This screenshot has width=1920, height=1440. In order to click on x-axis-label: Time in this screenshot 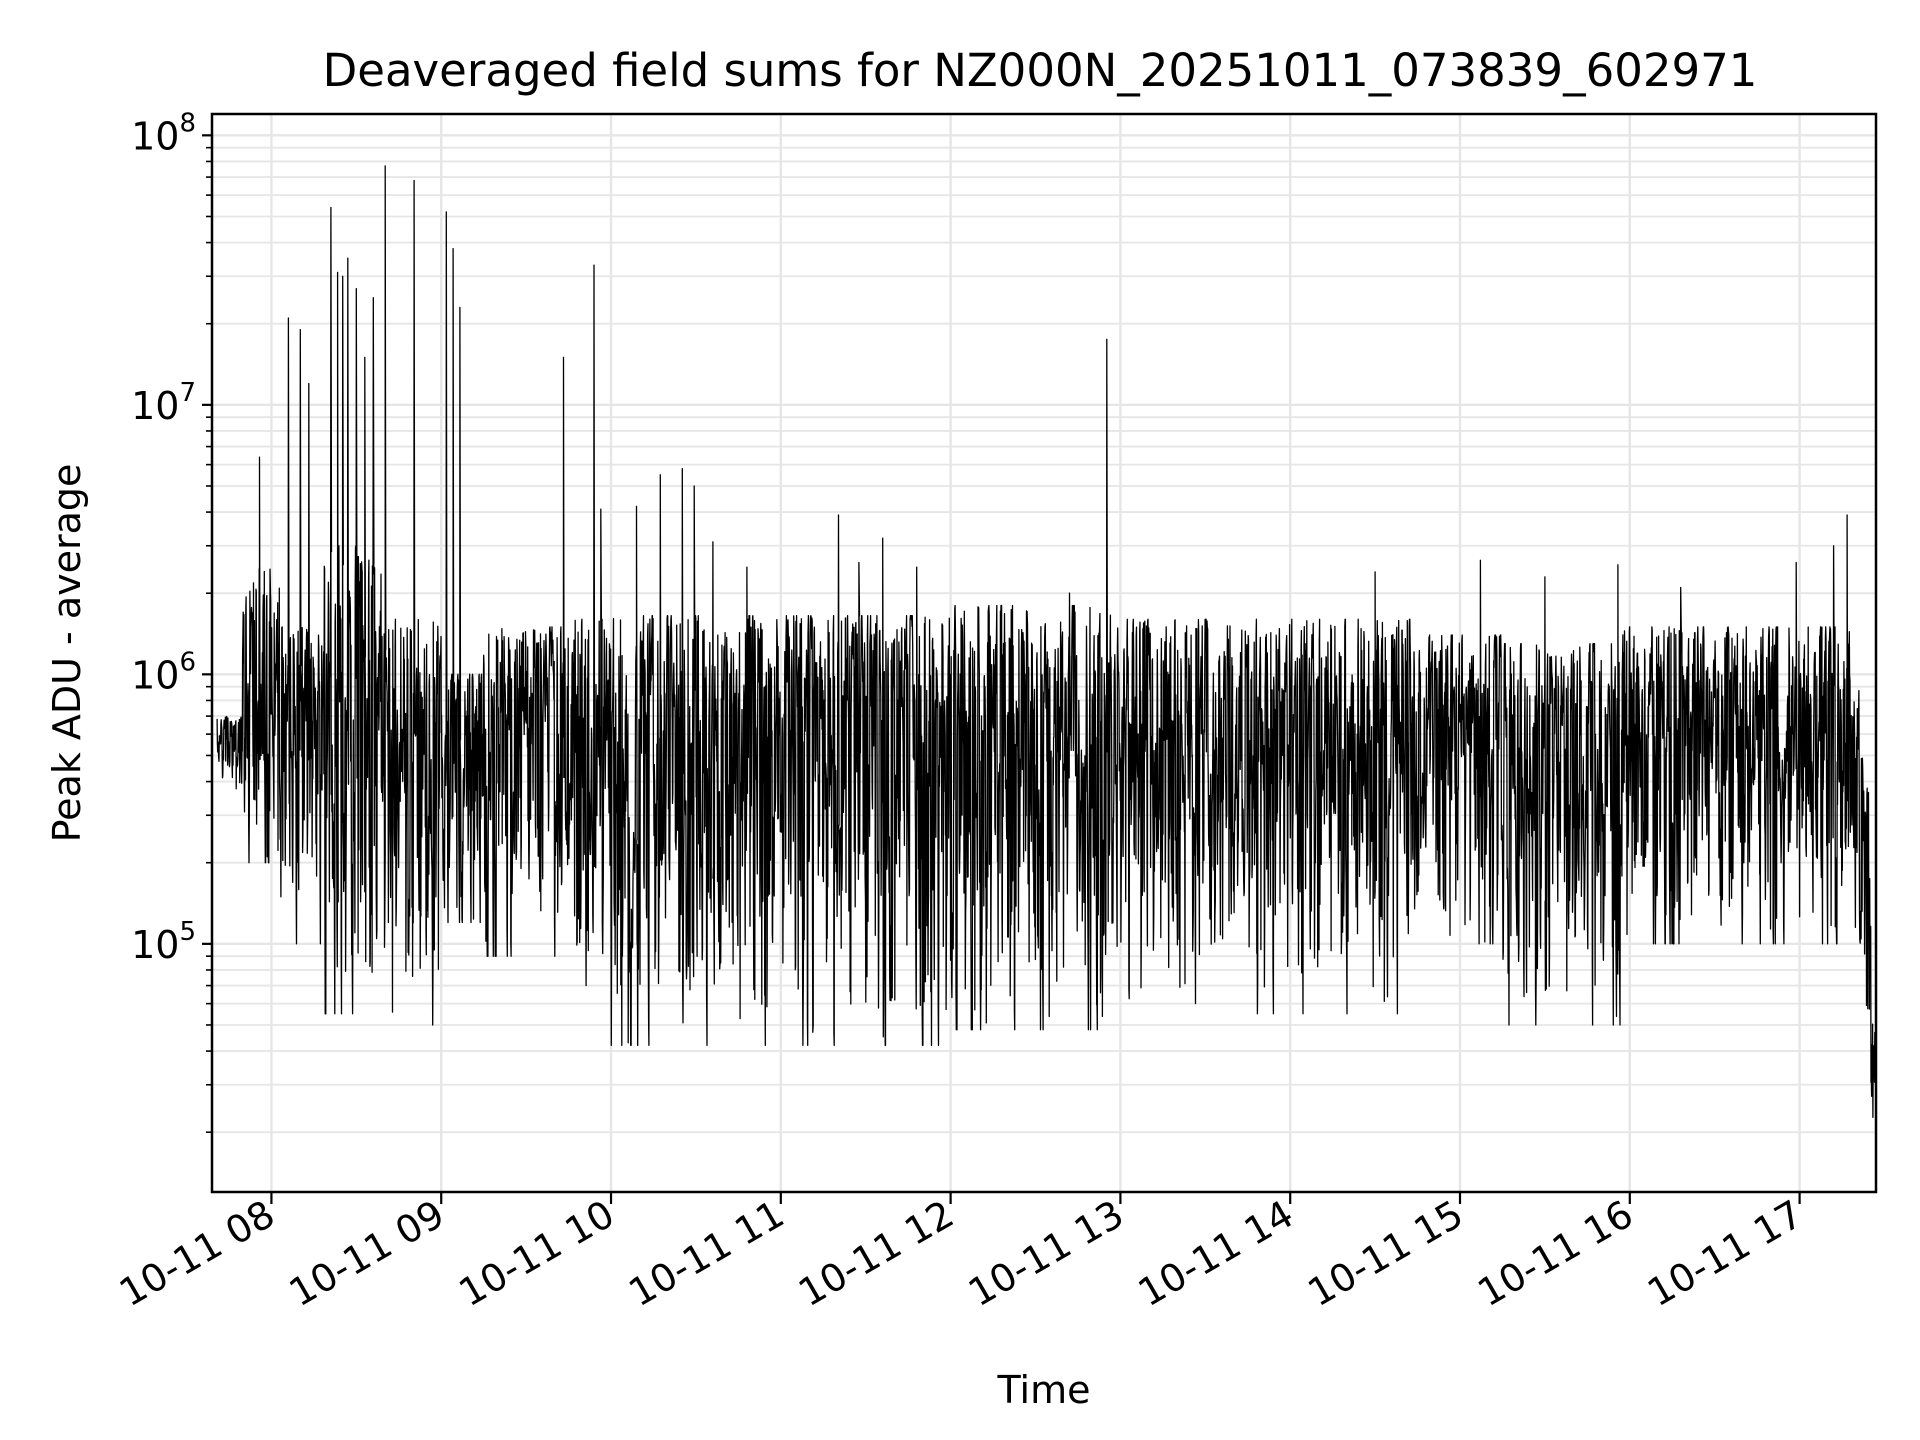, I will do `click(1044, 1390)`.